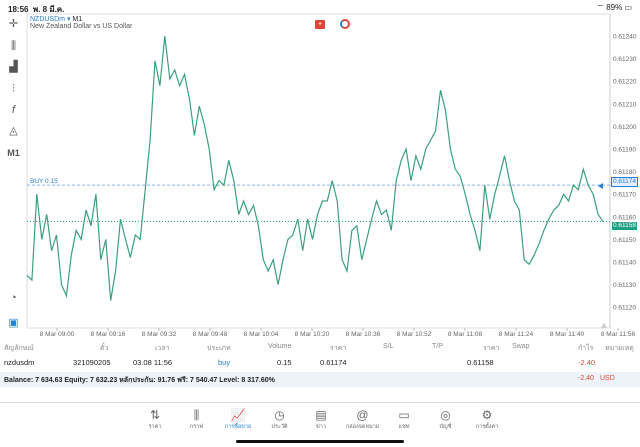  Describe the element at coordinates (155, 415) in the screenshot. I see `quotes-icon: ⇅` at that location.